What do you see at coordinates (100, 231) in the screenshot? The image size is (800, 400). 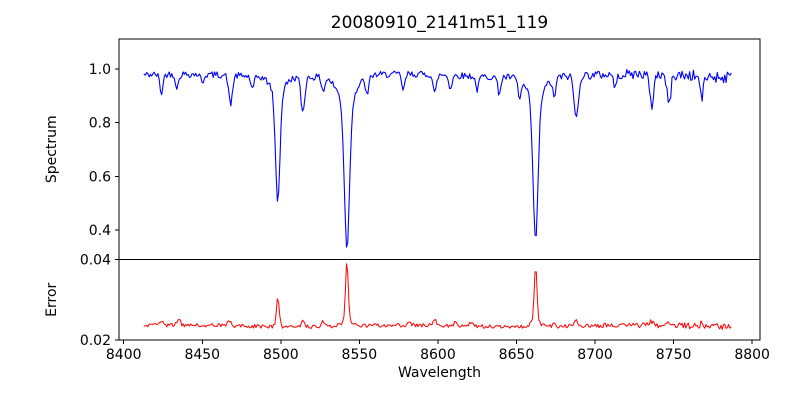 I see `y-tick-label: 0.4` at bounding box center [100, 231].